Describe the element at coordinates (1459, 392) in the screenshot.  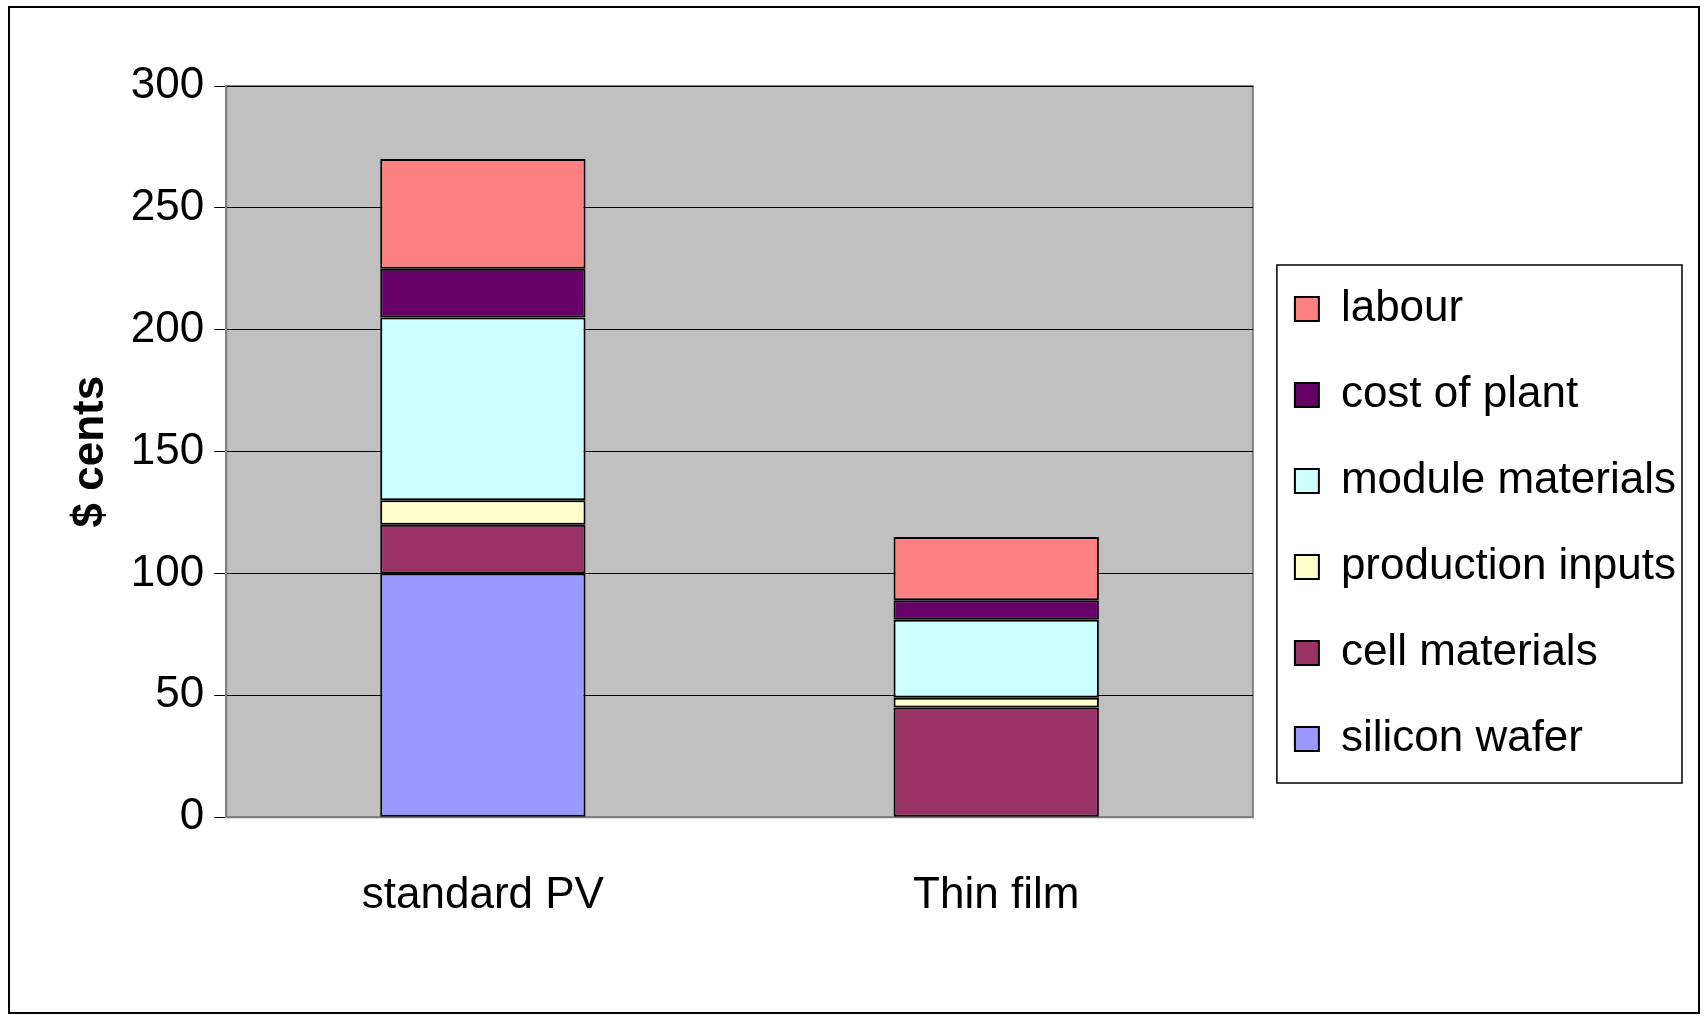
I see `legend-label: cost of plant` at that location.